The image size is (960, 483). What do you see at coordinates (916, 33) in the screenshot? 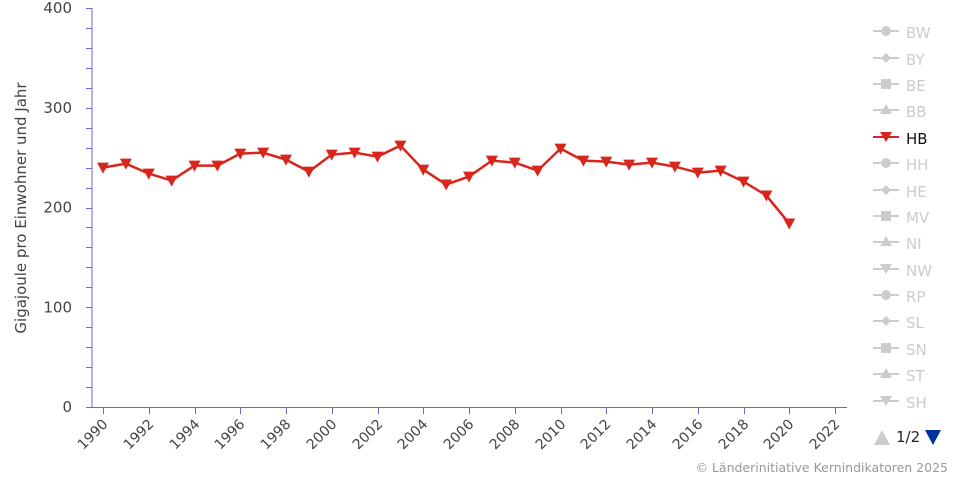
I see `legend-item-bw: BW` at bounding box center [916, 33].